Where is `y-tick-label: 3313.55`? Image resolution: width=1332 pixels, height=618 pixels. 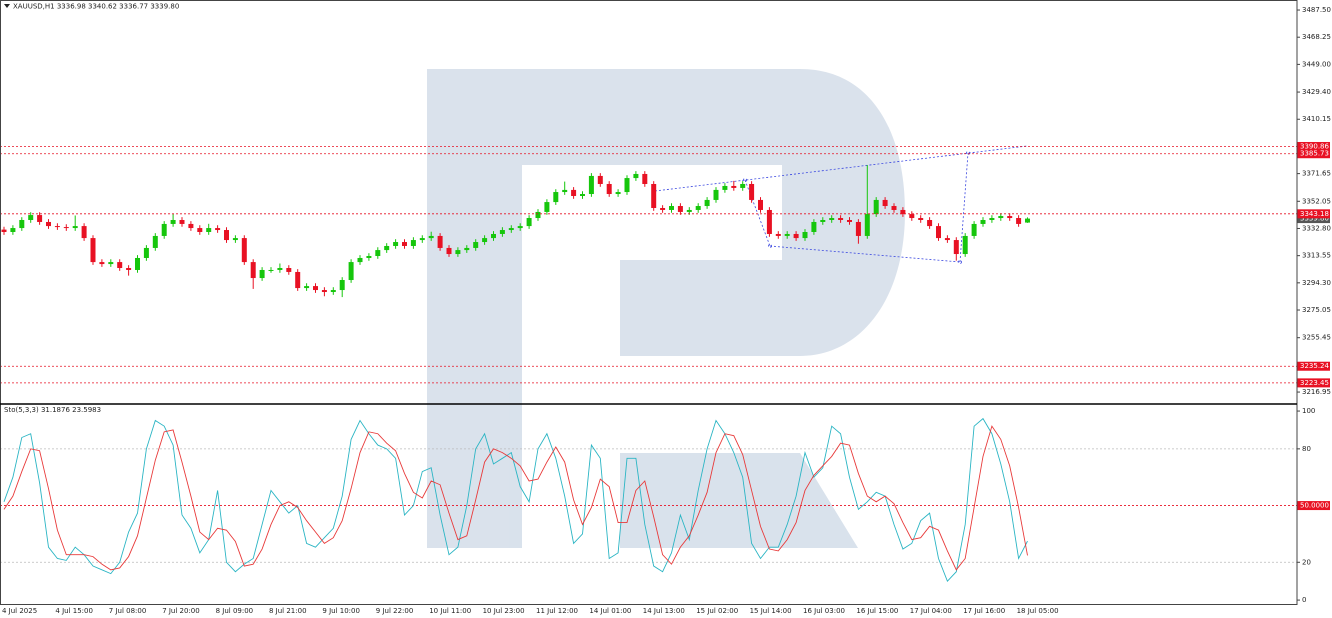
y-tick-label: 3313.55 is located at coordinates (1316, 256).